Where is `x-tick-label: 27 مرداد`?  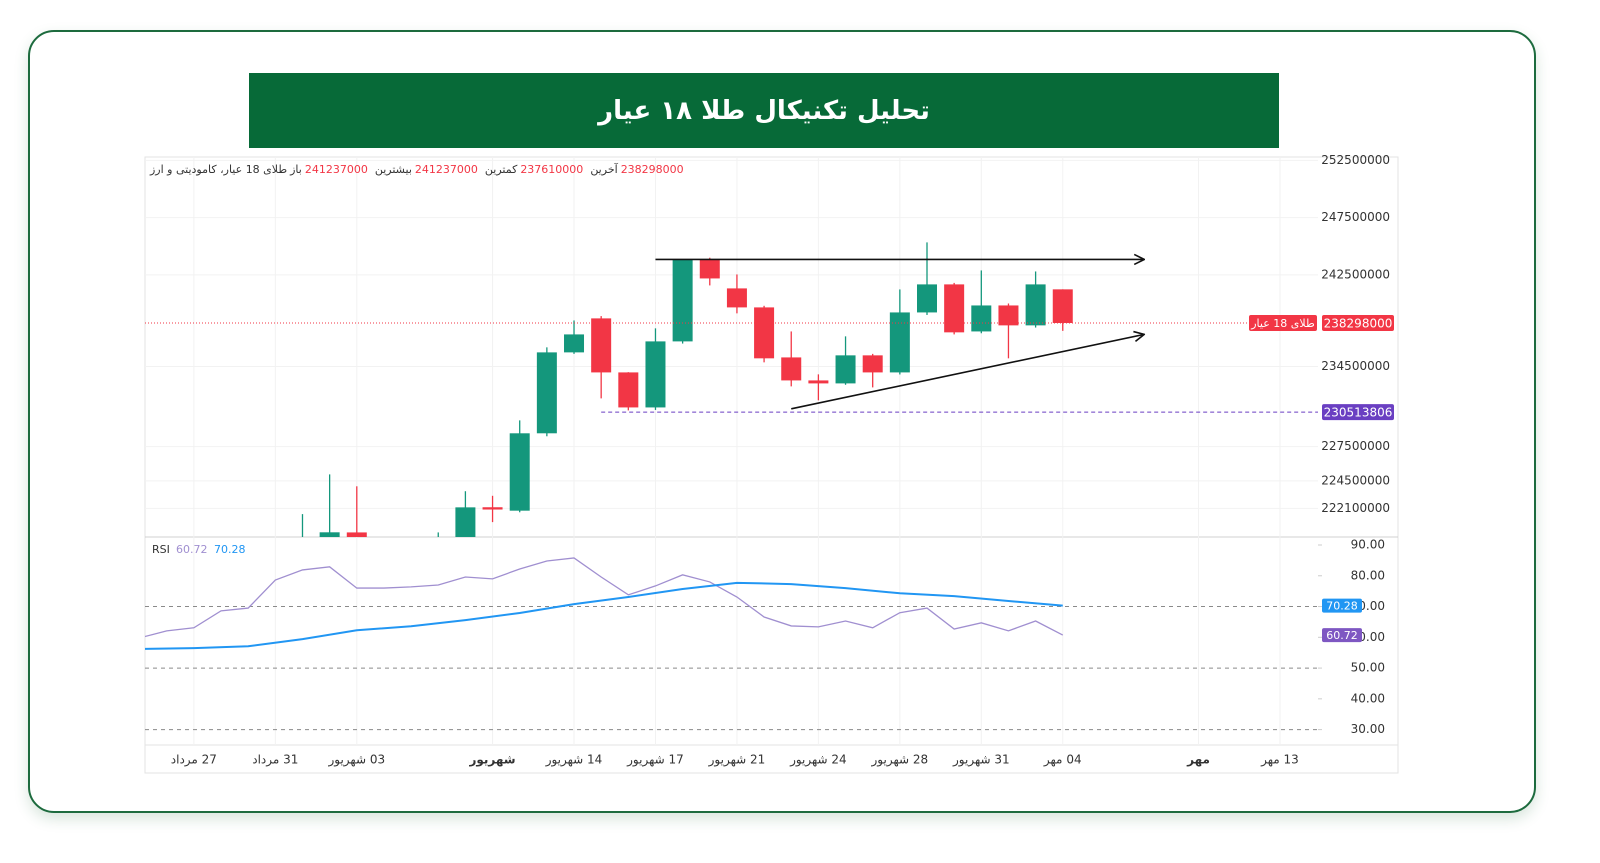
x-tick-label: 27 مرداد is located at coordinates (194, 760).